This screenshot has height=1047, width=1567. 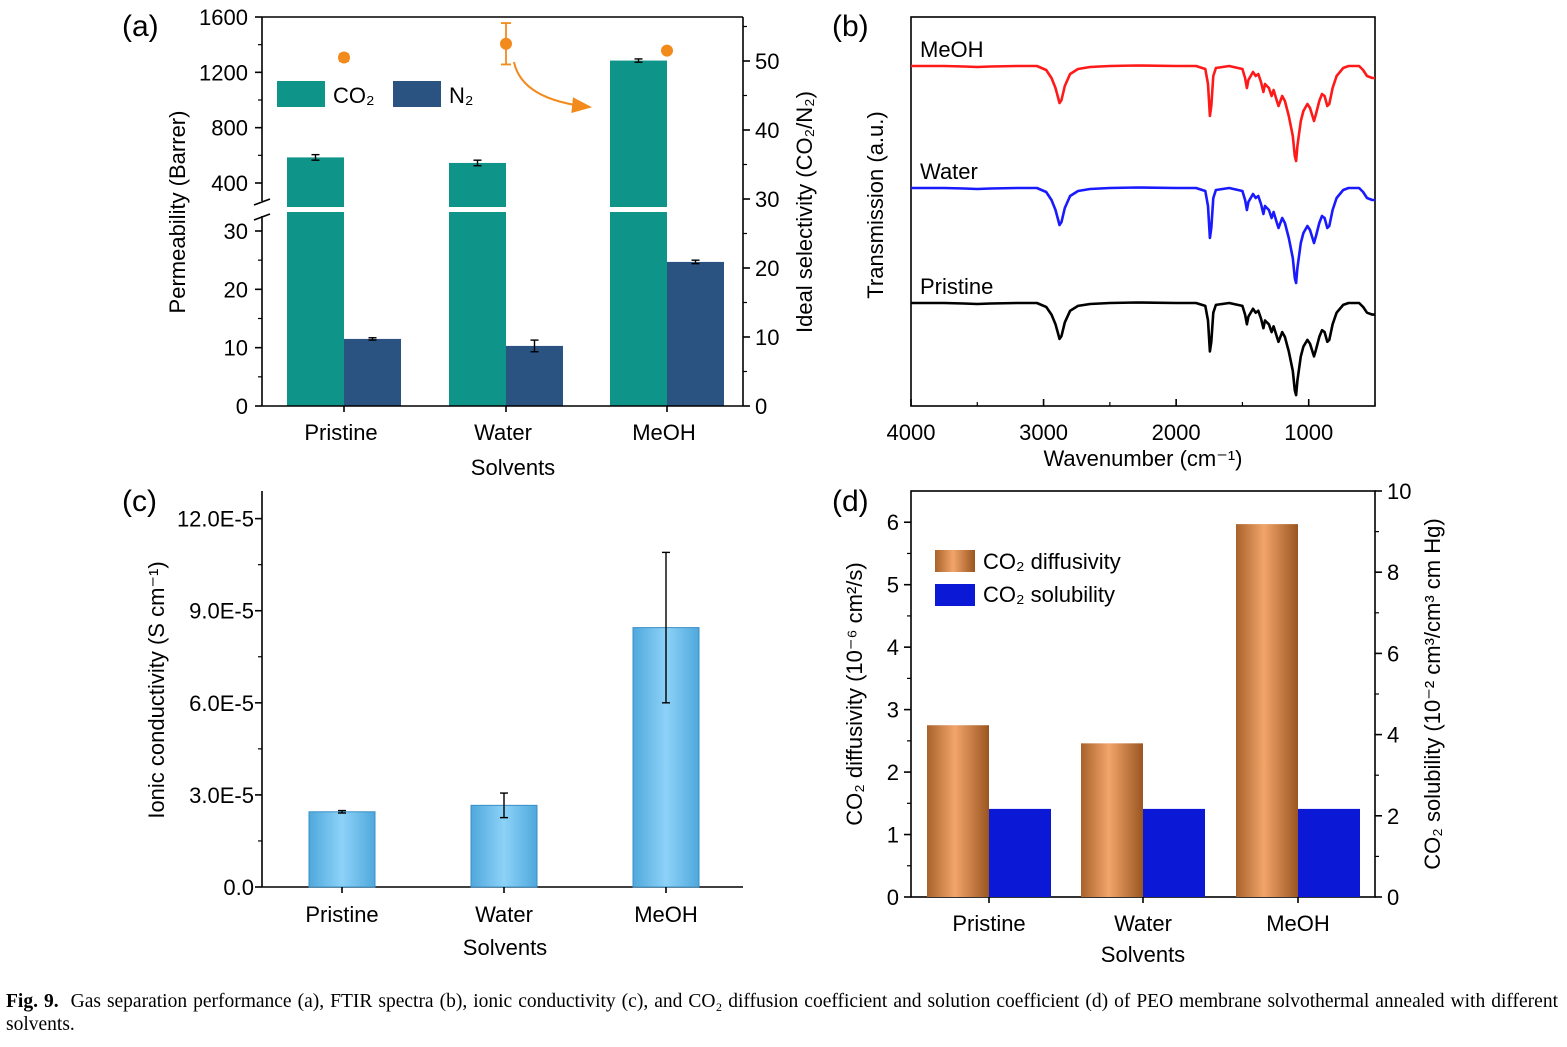 What do you see at coordinates (223, 17) in the screenshot?
I see `y-tick-label: 1600` at bounding box center [223, 17].